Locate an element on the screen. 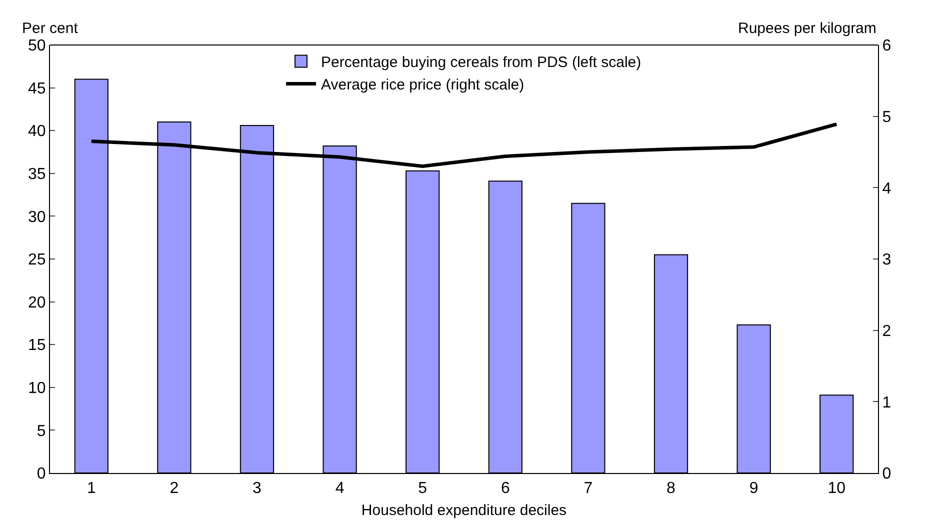 The height and width of the screenshot is (528, 938). y2-tick-label: 2 is located at coordinates (887, 331).